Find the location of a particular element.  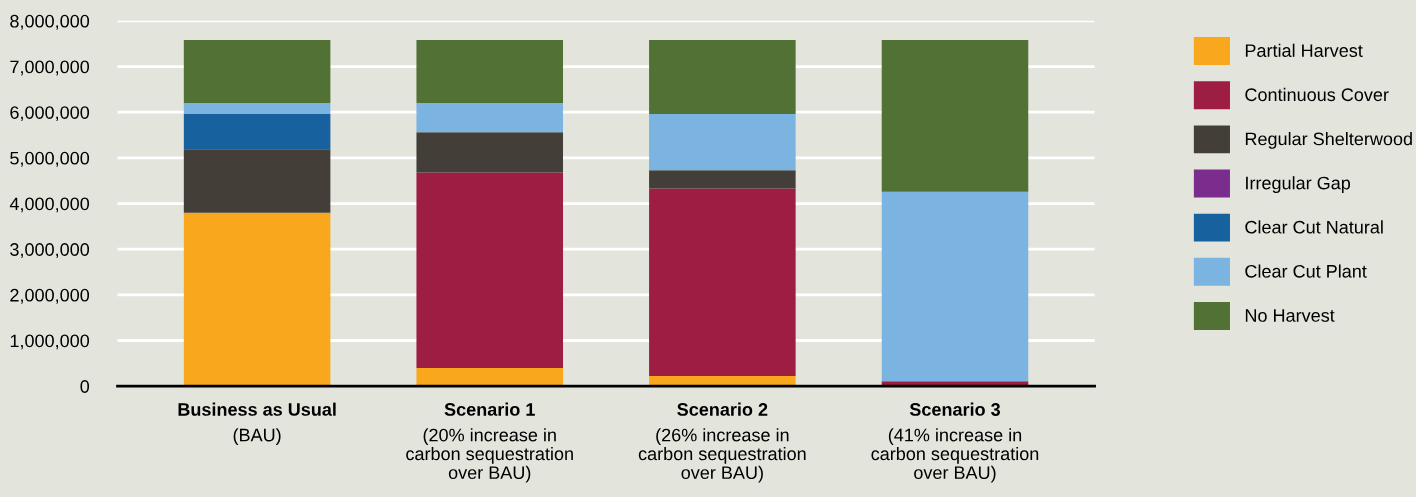

legend-label: Partial Harvest is located at coordinates (1304, 50).